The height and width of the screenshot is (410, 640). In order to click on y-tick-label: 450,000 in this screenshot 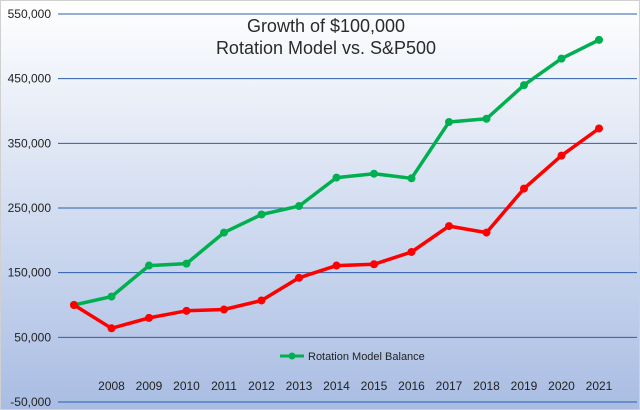, I will do `click(30, 79)`.